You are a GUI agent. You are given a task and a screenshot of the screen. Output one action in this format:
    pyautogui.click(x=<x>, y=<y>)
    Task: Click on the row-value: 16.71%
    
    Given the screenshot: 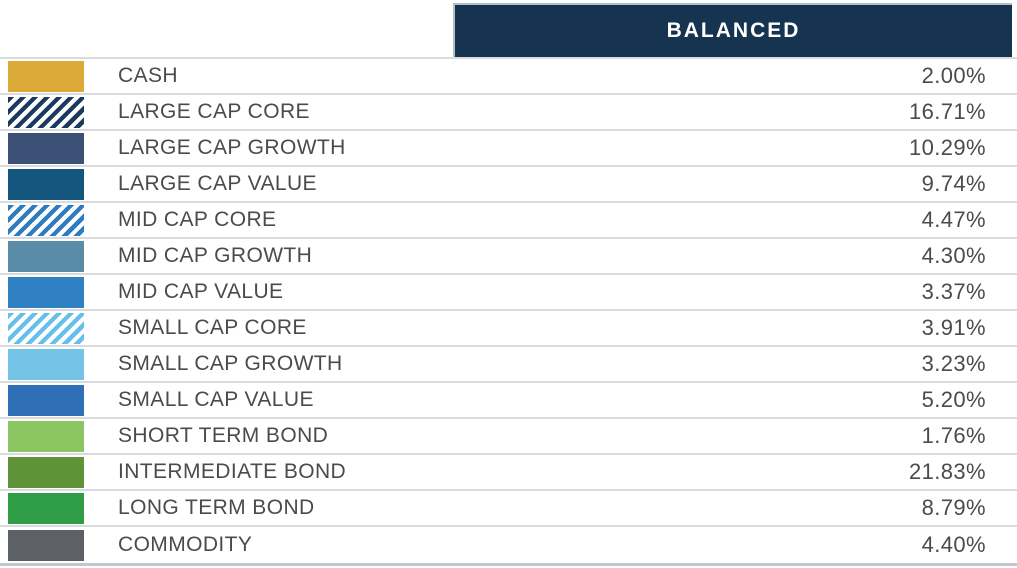 What is the action you would take?
    pyautogui.click(x=947, y=111)
    